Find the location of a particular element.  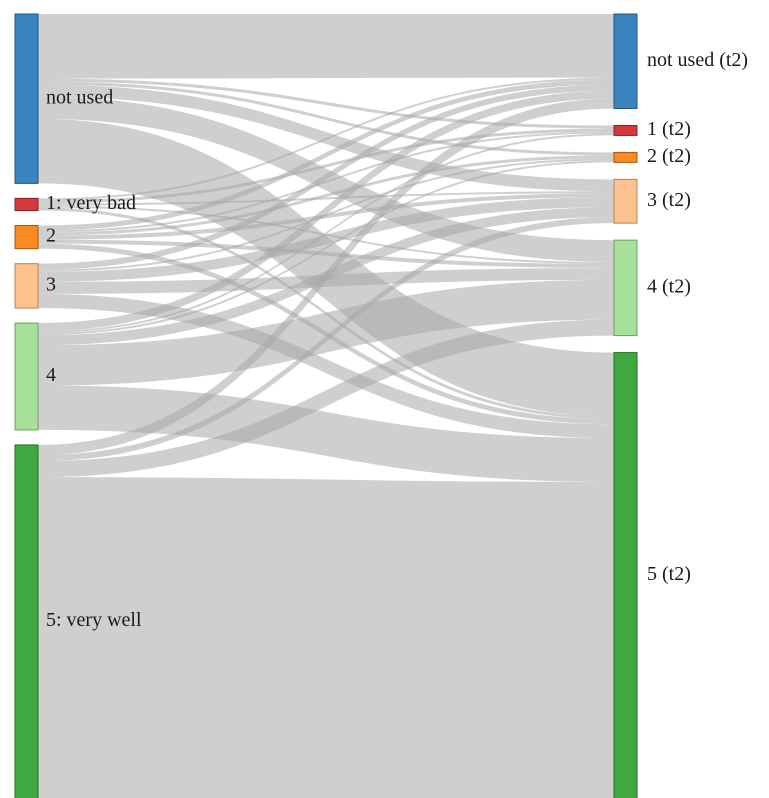

node-label-s_nu: not used is located at coordinates (79, 97).